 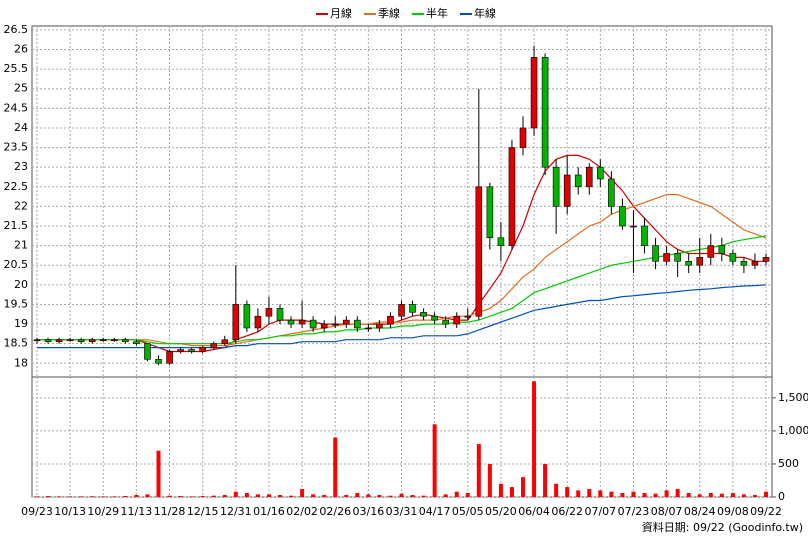 What do you see at coordinates (70, 511) in the screenshot?
I see `x-tick-label: 10/13` at bounding box center [70, 511].